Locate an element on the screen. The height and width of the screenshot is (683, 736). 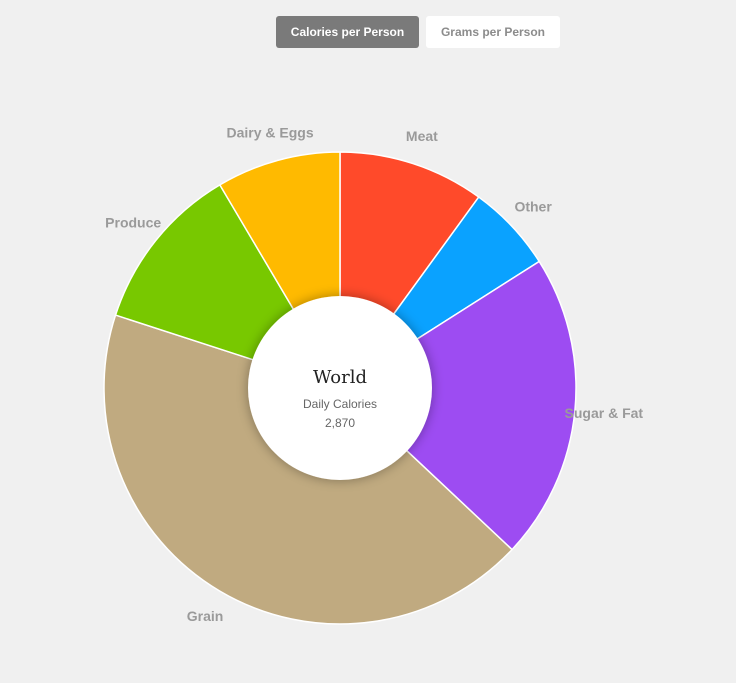
calories-per-person-button: Calories per Person is located at coordinates (347, 32).